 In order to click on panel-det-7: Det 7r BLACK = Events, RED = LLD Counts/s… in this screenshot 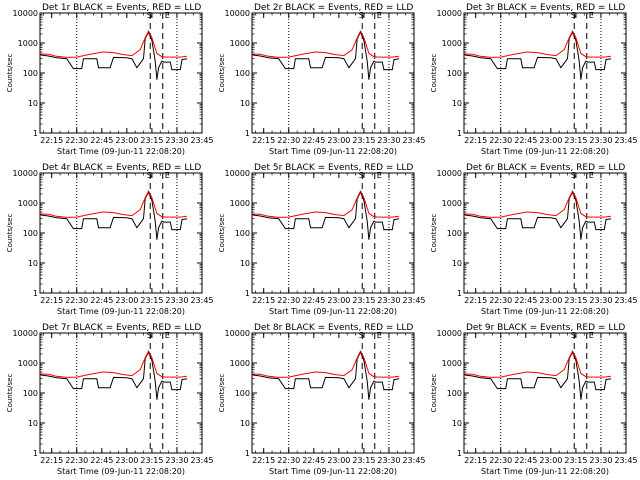, I will do `click(110, 399)`.